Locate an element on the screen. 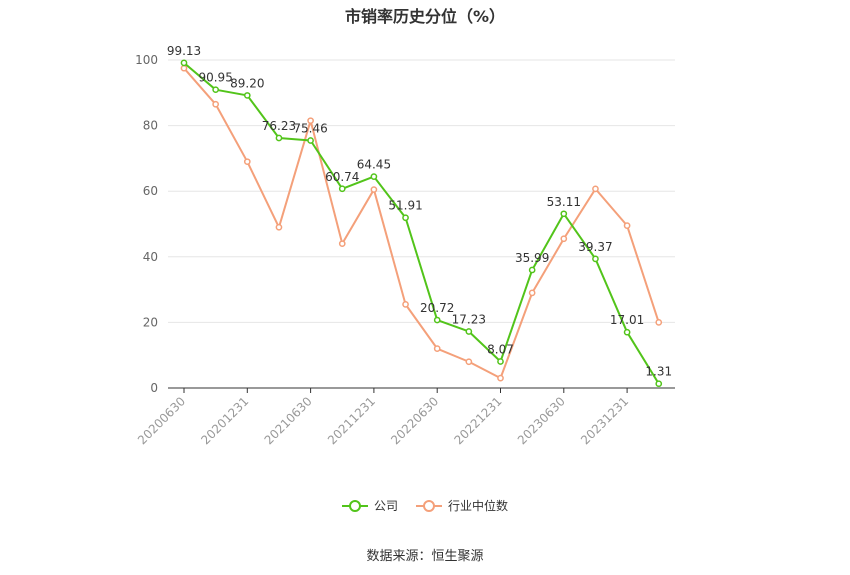  x-tick-label: 20230630 is located at coordinates (541, 420).